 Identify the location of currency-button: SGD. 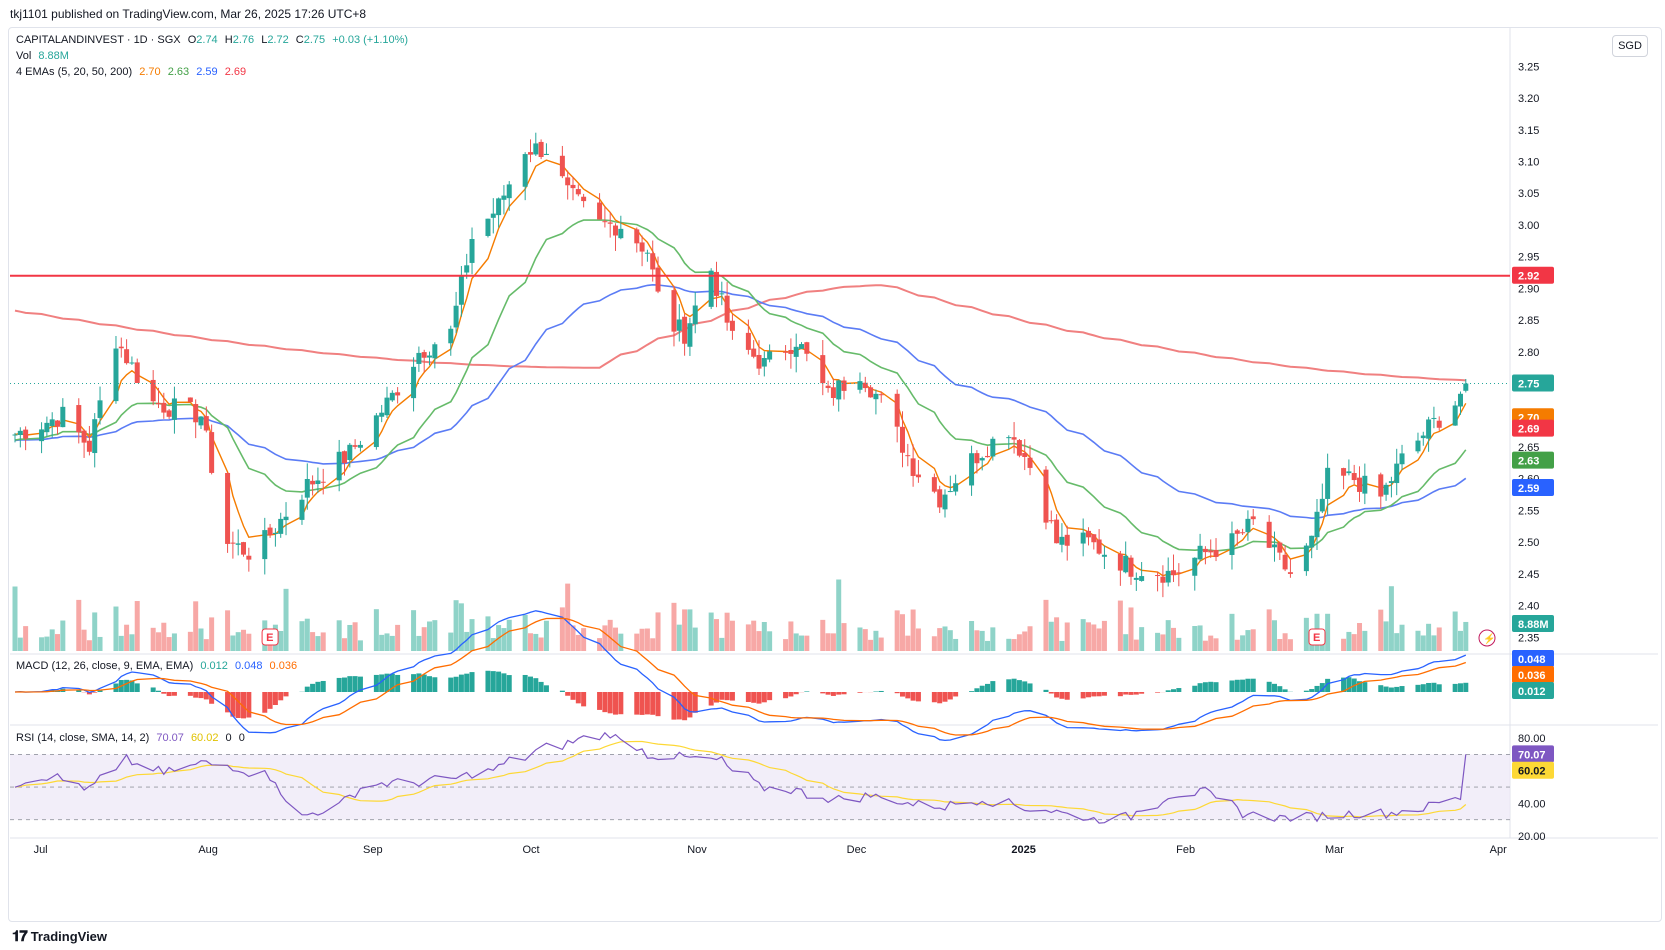
(1630, 46).